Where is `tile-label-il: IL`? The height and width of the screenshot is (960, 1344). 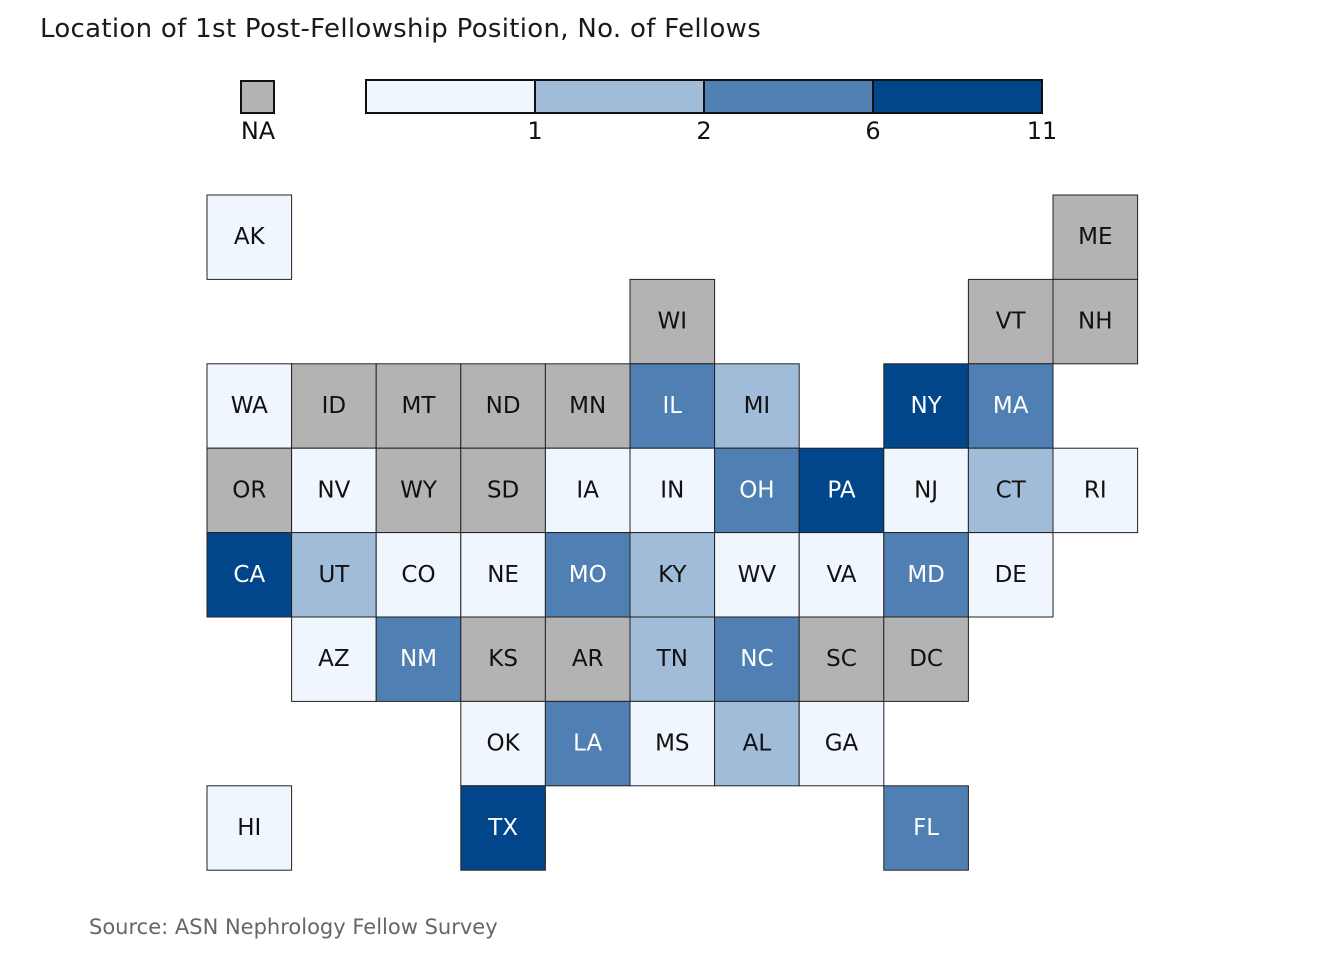
tile-label-il: IL is located at coordinates (672, 406).